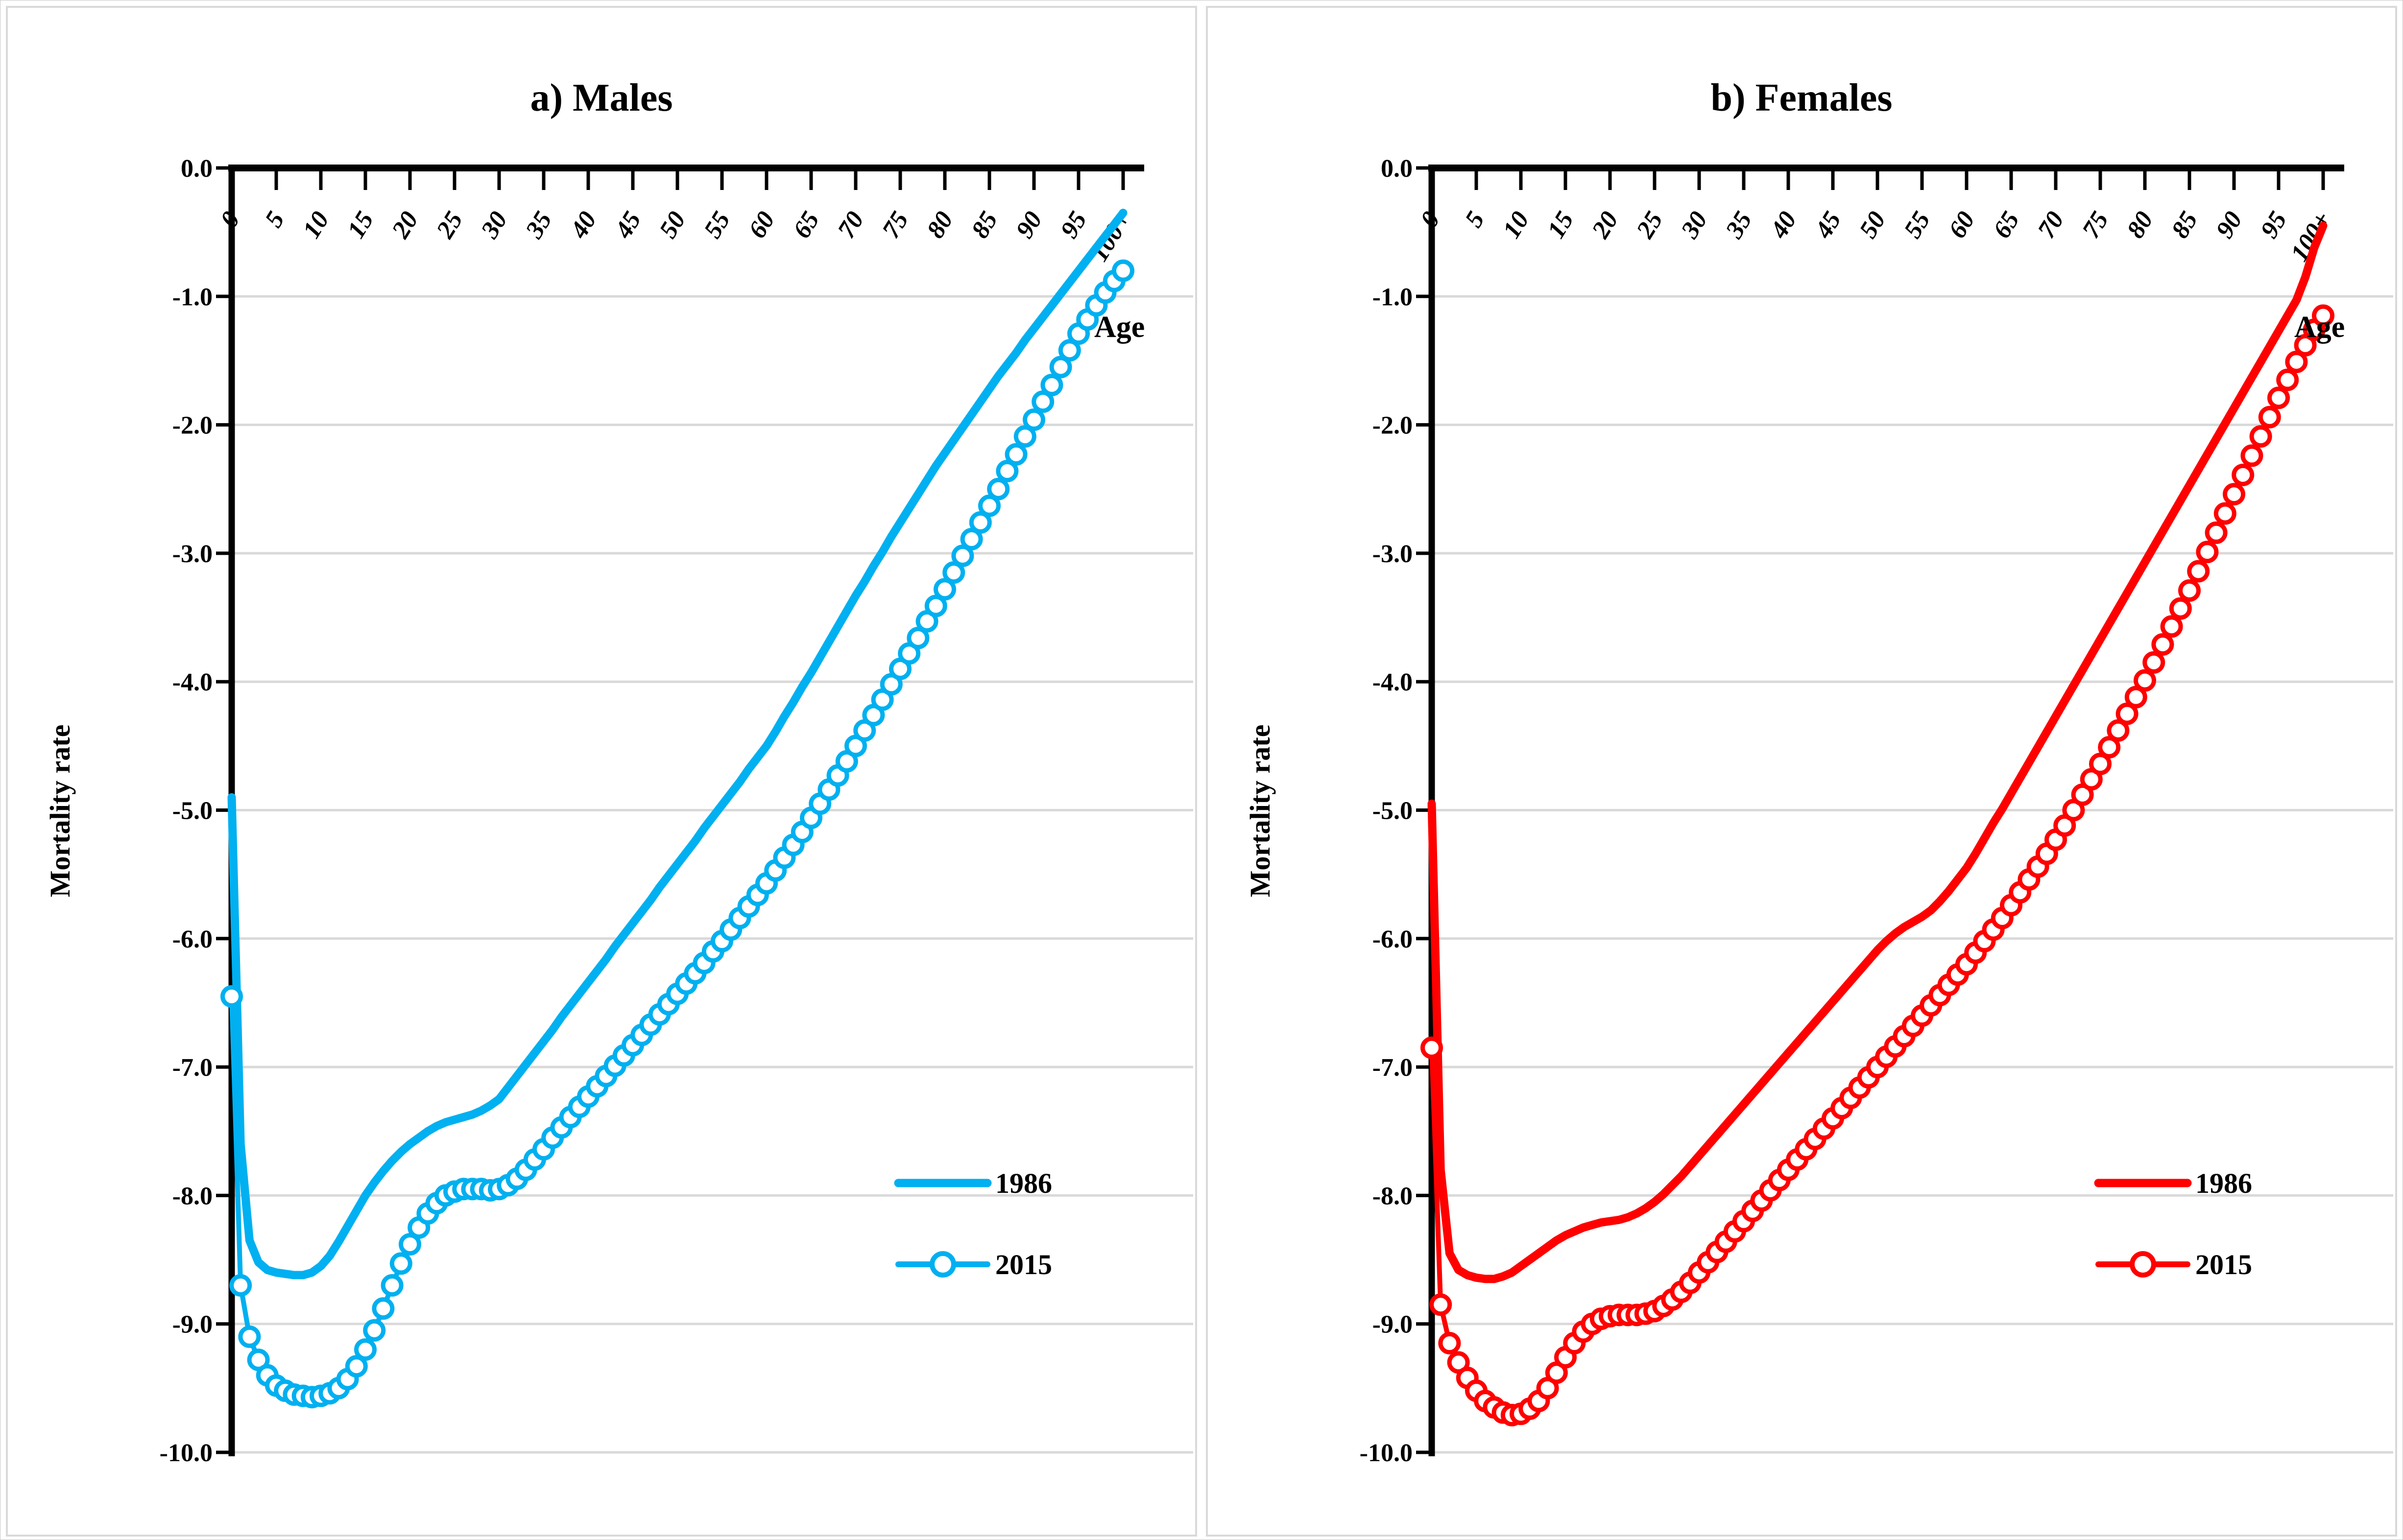 Image resolution: width=2403 pixels, height=1540 pixels. I want to click on x-tick-label: 65, so click(2006, 225).